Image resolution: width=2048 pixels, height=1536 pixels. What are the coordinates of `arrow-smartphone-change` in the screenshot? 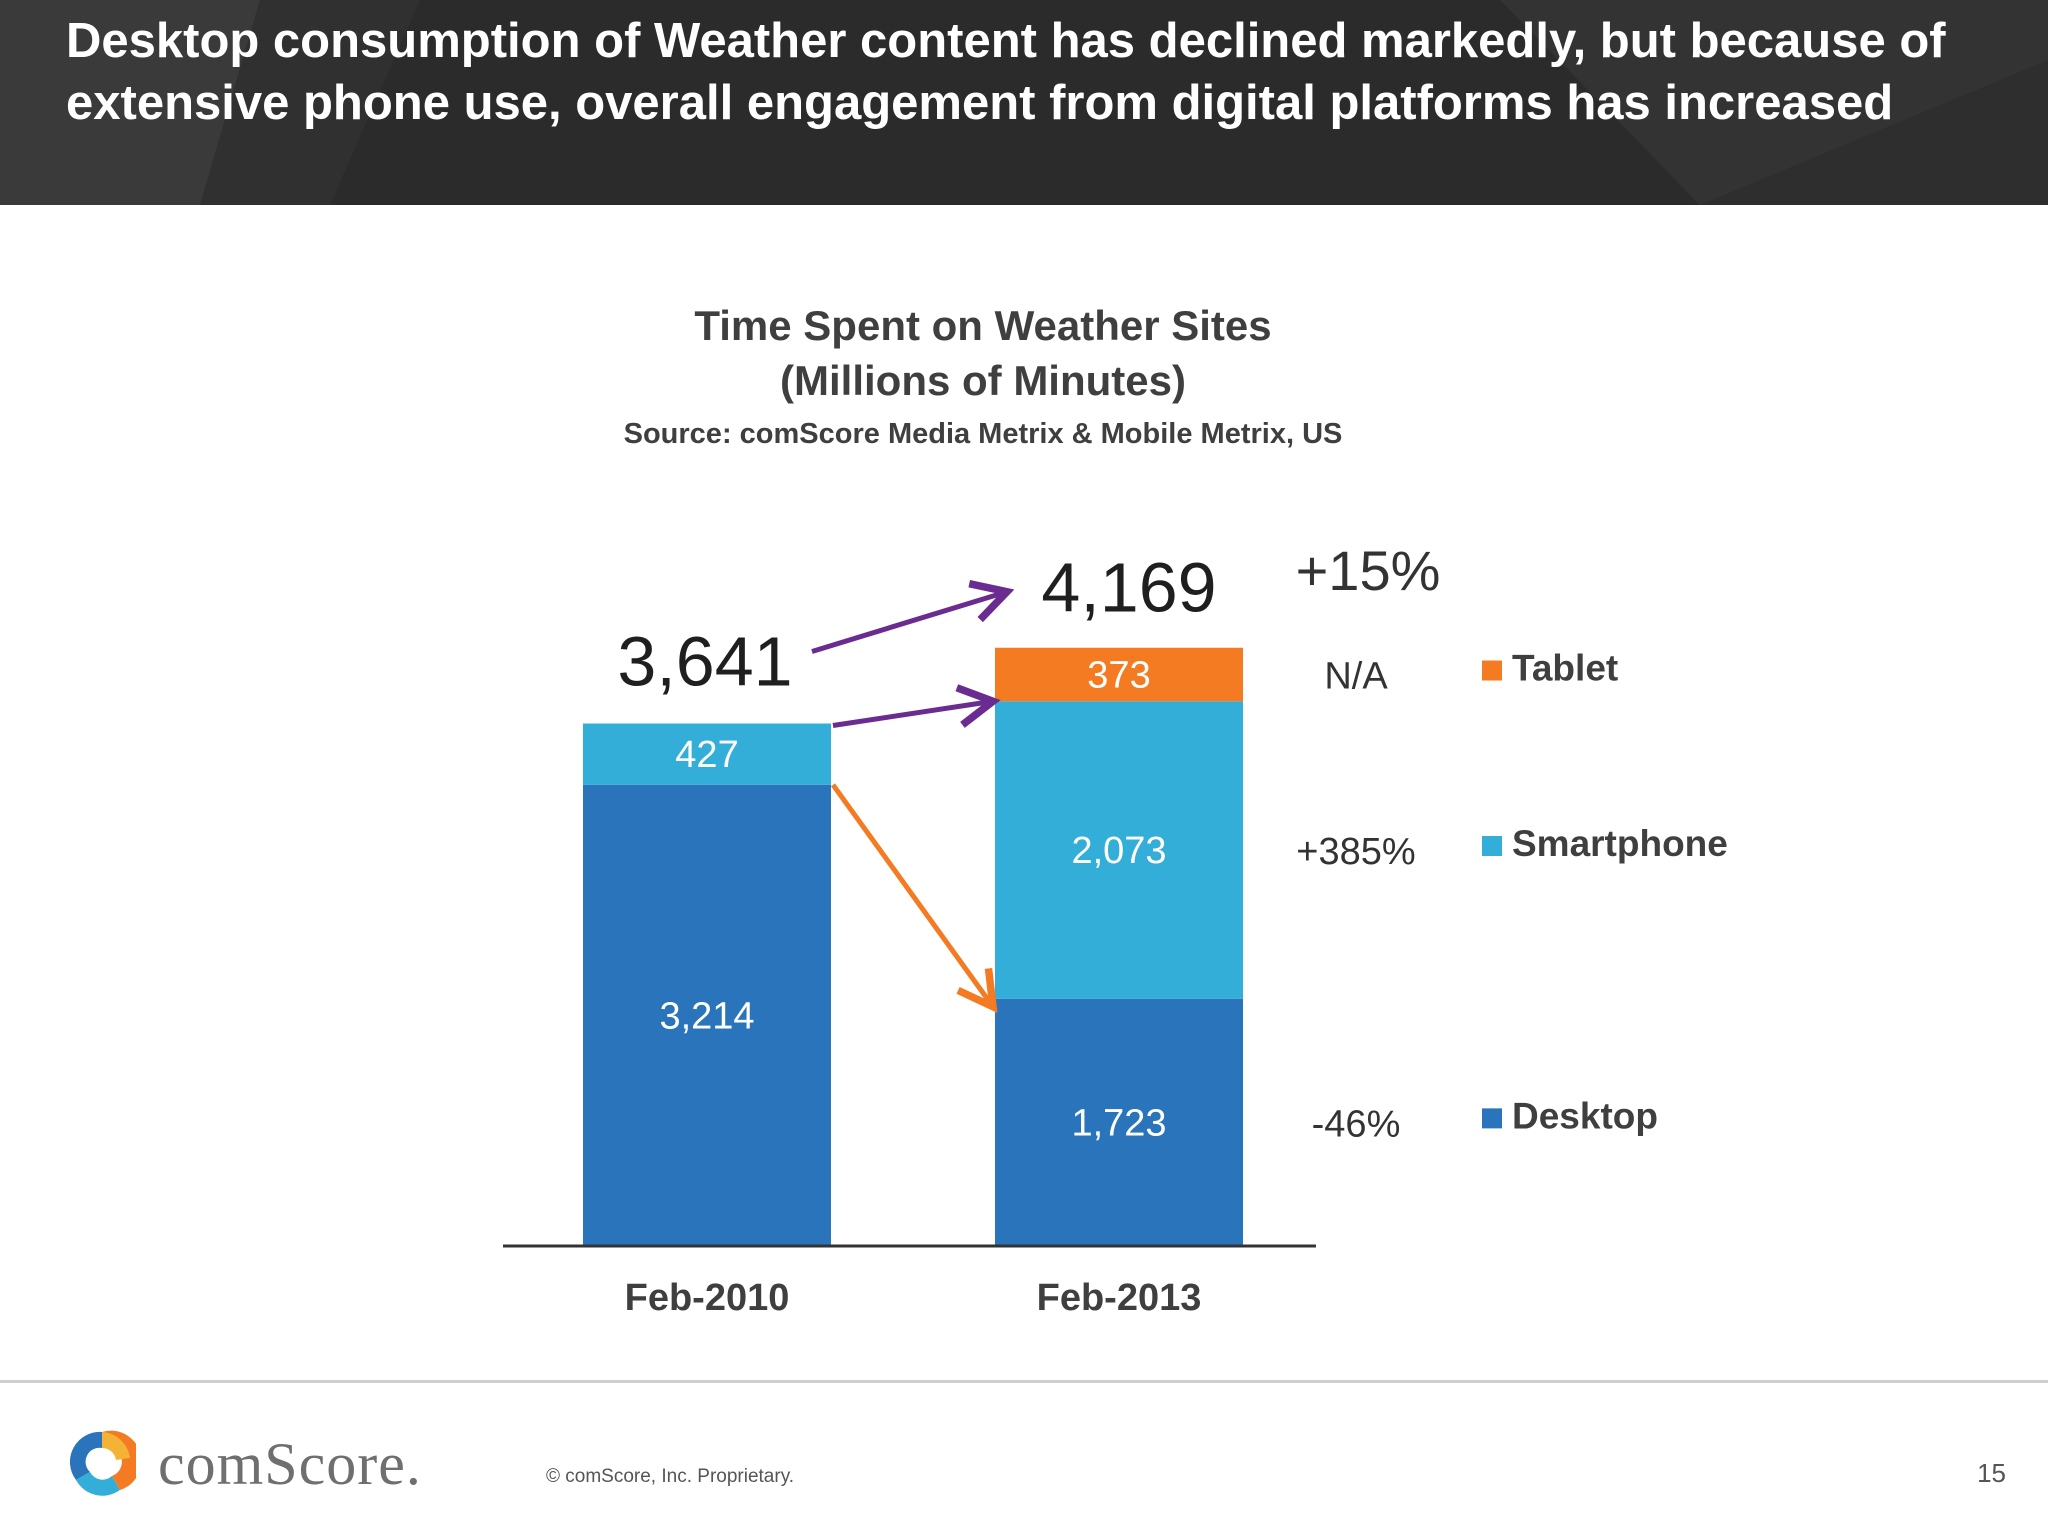 It's located at (912, 714).